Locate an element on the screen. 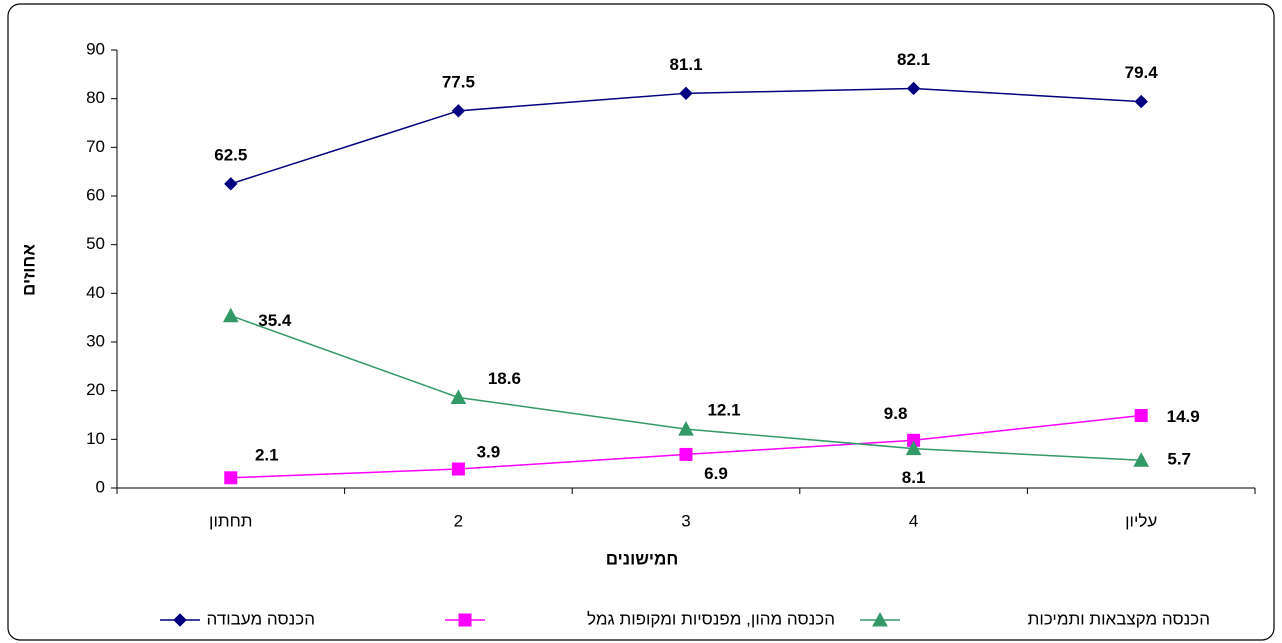 The width and height of the screenshot is (1282, 643). x-tick-label: 3 is located at coordinates (685, 520).